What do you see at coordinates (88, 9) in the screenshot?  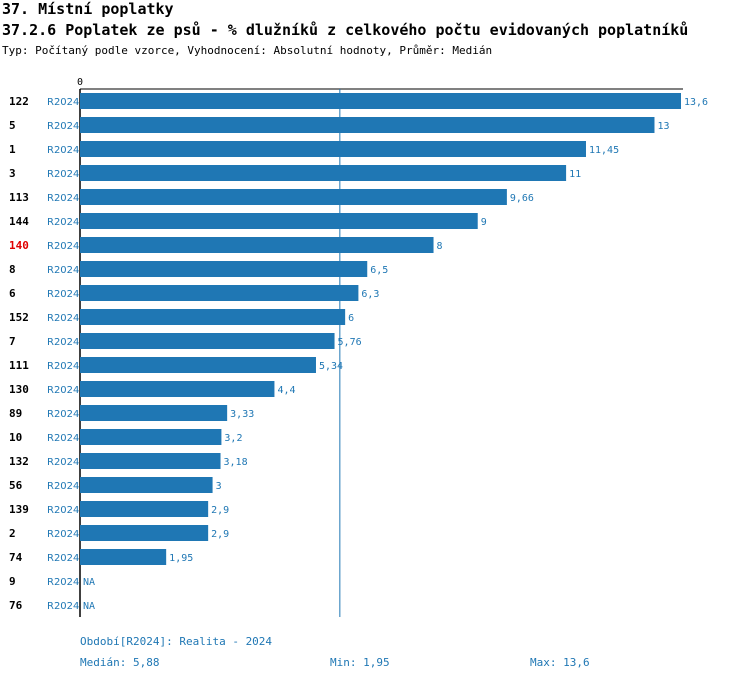 I see `page-title: 37. Místní poplatky` at bounding box center [88, 9].